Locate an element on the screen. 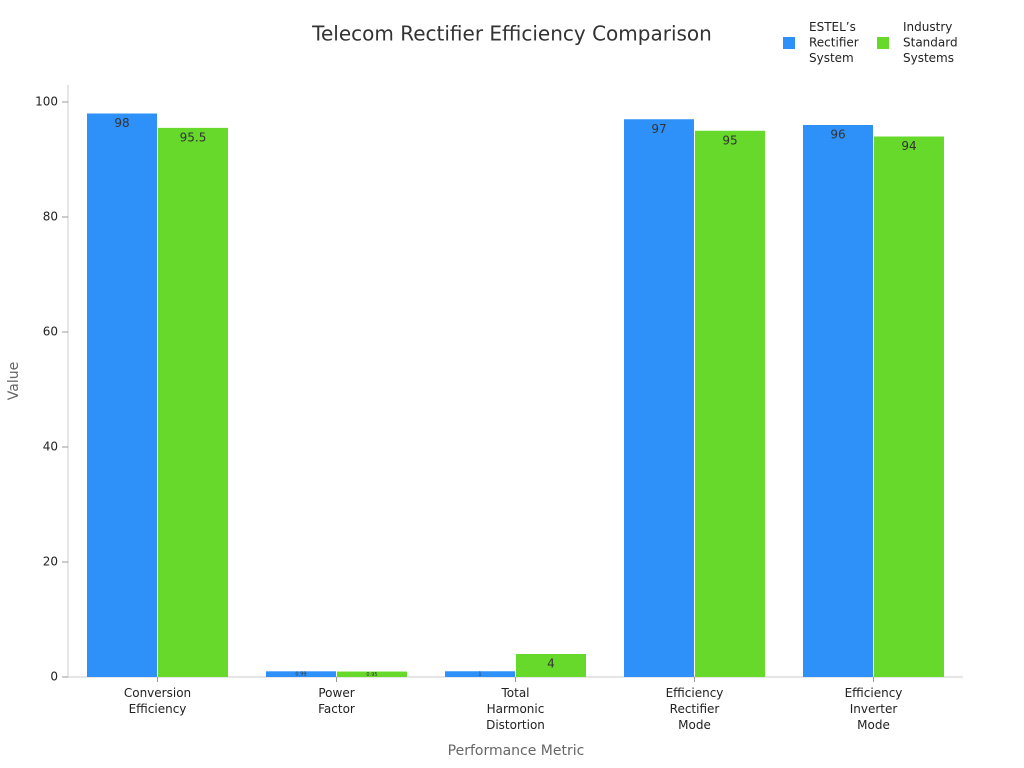  value-label: 0.95 is located at coordinates (371, 675).